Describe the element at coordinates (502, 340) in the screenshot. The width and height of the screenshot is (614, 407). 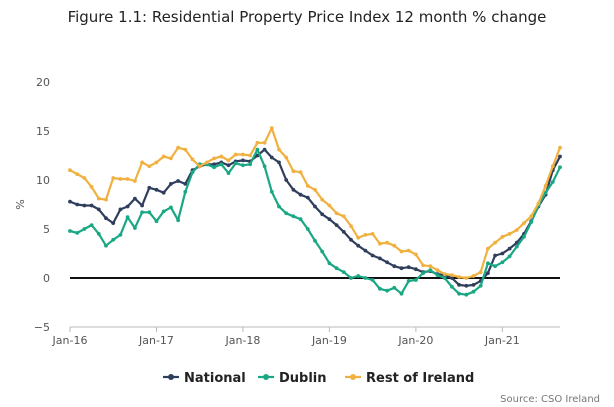
I see `x-tick-label: Jan-21` at that location.